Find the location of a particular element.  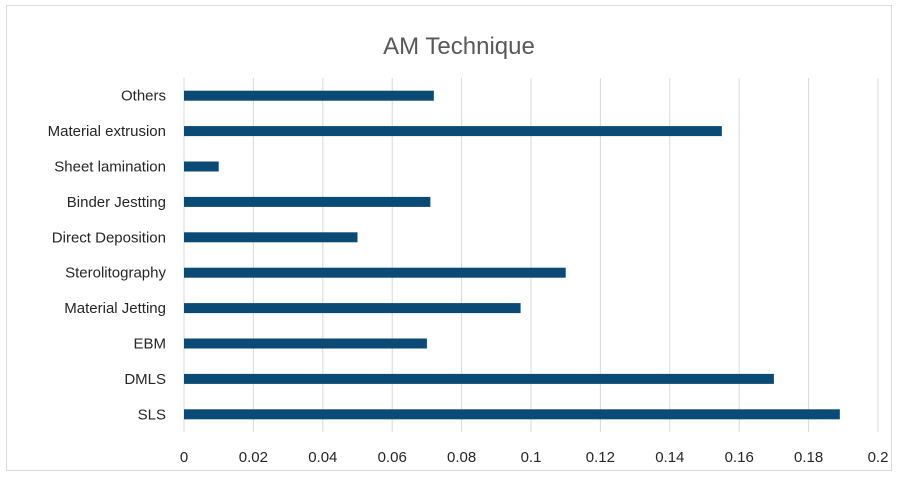

category-label: EBM is located at coordinates (149, 344).